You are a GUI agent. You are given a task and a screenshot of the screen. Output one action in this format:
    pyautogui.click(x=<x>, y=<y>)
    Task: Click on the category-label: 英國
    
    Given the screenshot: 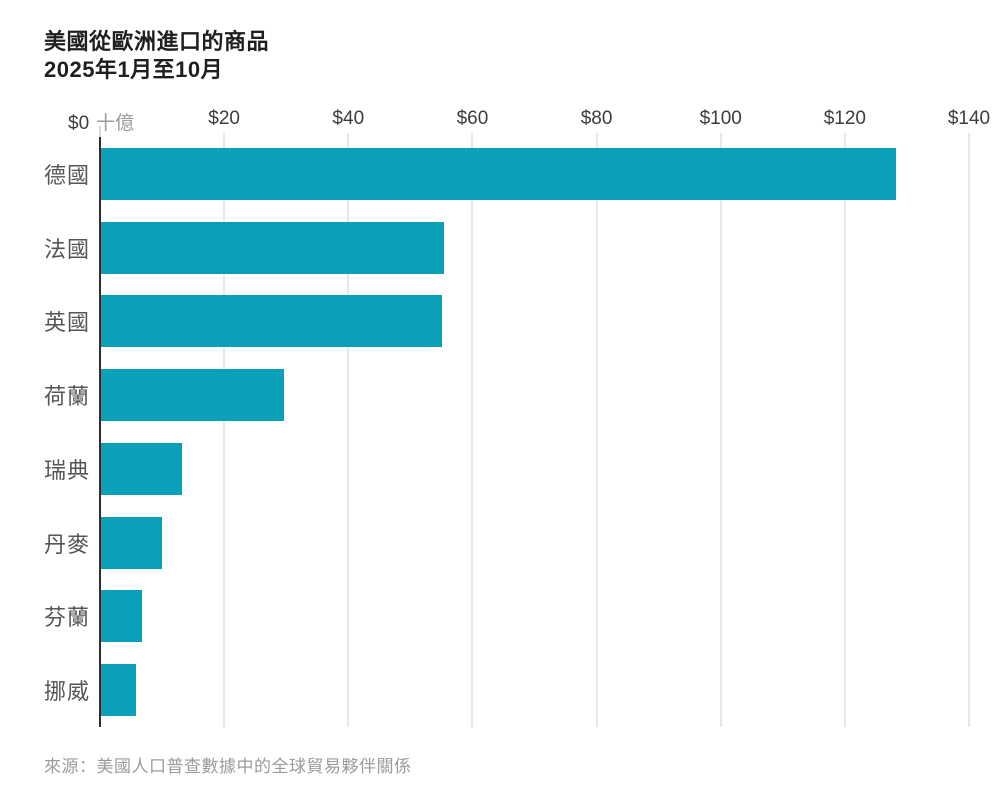 What is the action you would take?
    pyautogui.click(x=67, y=323)
    